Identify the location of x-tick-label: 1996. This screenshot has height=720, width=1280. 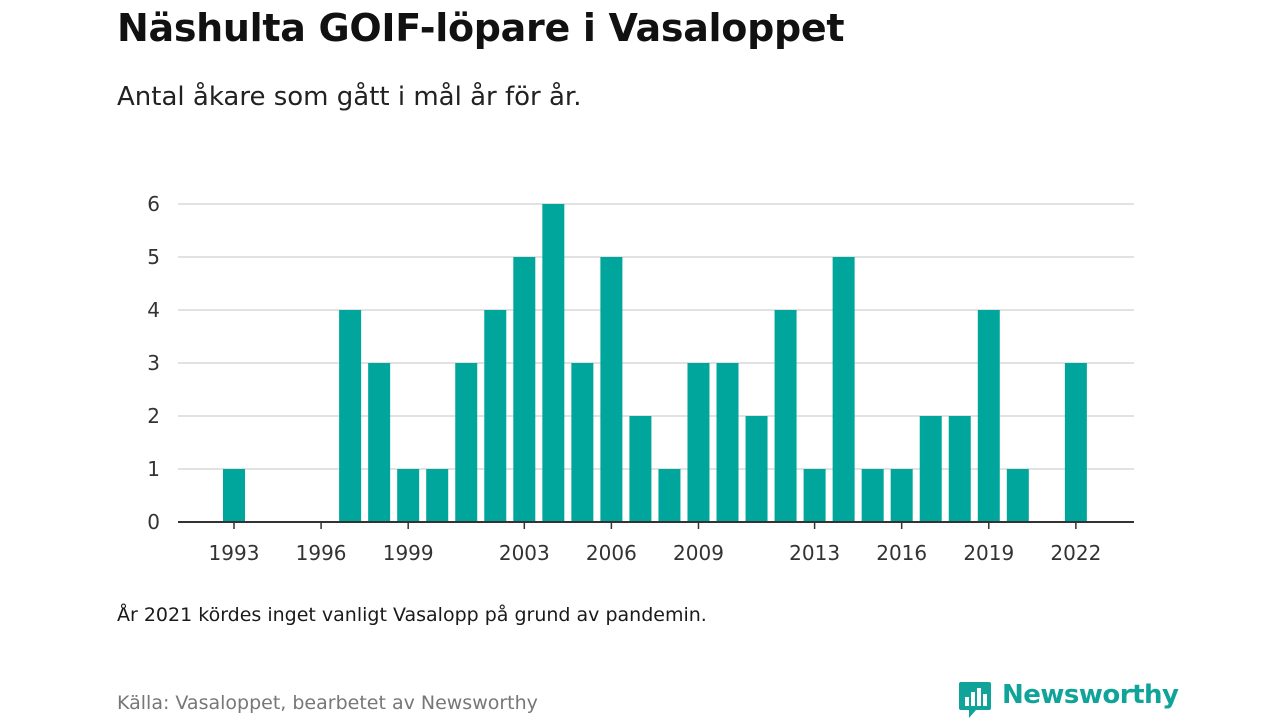
(321, 553).